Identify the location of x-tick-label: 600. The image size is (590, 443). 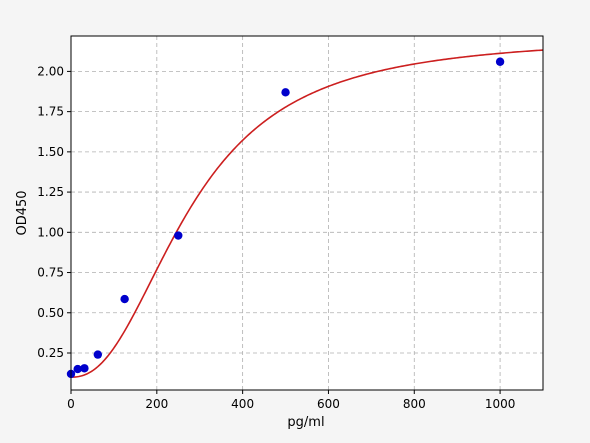
(328, 404).